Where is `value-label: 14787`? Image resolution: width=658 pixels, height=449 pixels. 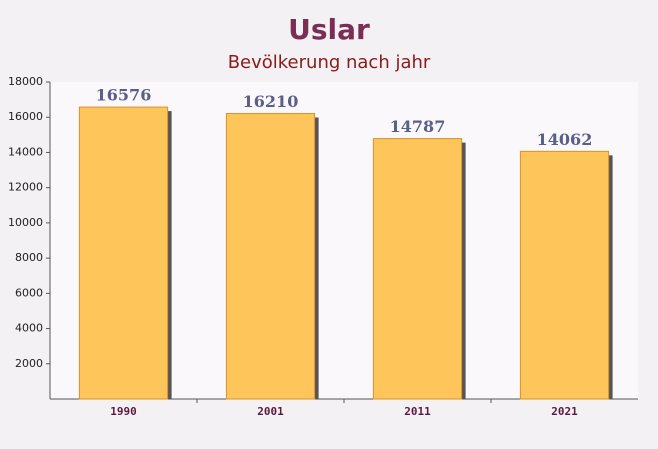
value-label: 14787 is located at coordinates (418, 126).